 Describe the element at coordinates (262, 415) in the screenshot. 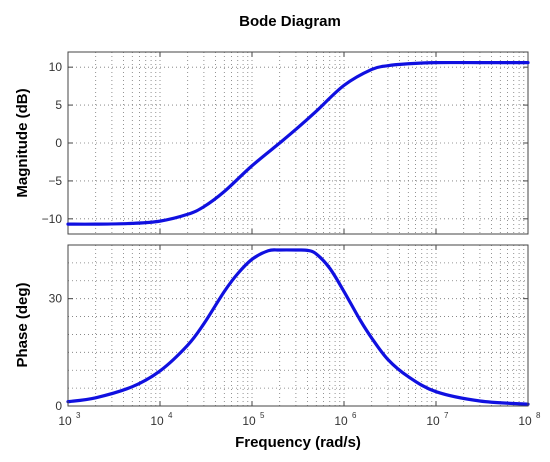

I see `x-tick-exponent: 5` at that location.